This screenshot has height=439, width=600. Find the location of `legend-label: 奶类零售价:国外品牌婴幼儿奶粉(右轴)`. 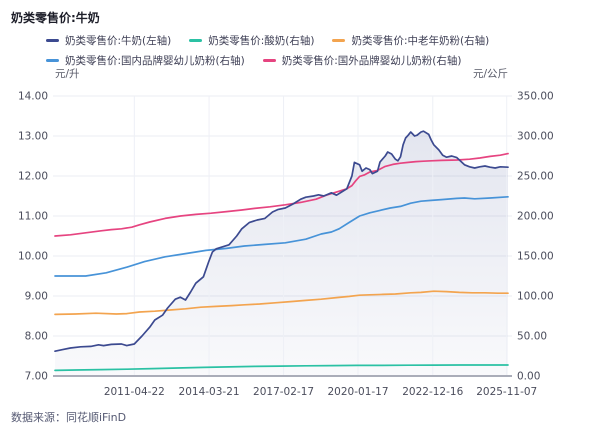

legend-label: 奶类零售价:国外品牌婴幼儿奶粉(右轴) is located at coordinates (371, 61).